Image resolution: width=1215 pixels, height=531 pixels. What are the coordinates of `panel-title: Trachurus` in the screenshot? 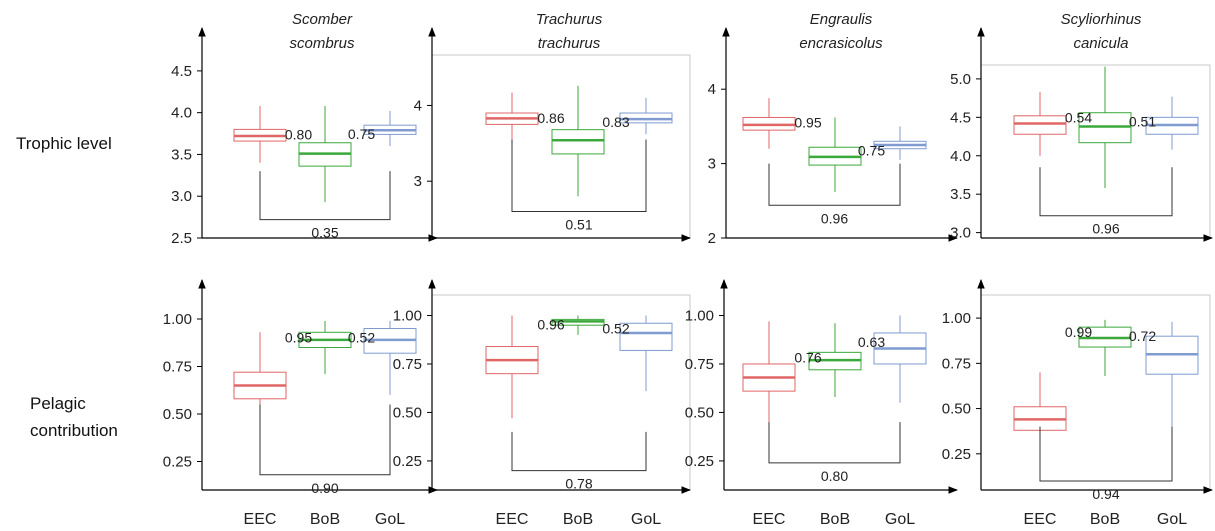 It's located at (569, 19).